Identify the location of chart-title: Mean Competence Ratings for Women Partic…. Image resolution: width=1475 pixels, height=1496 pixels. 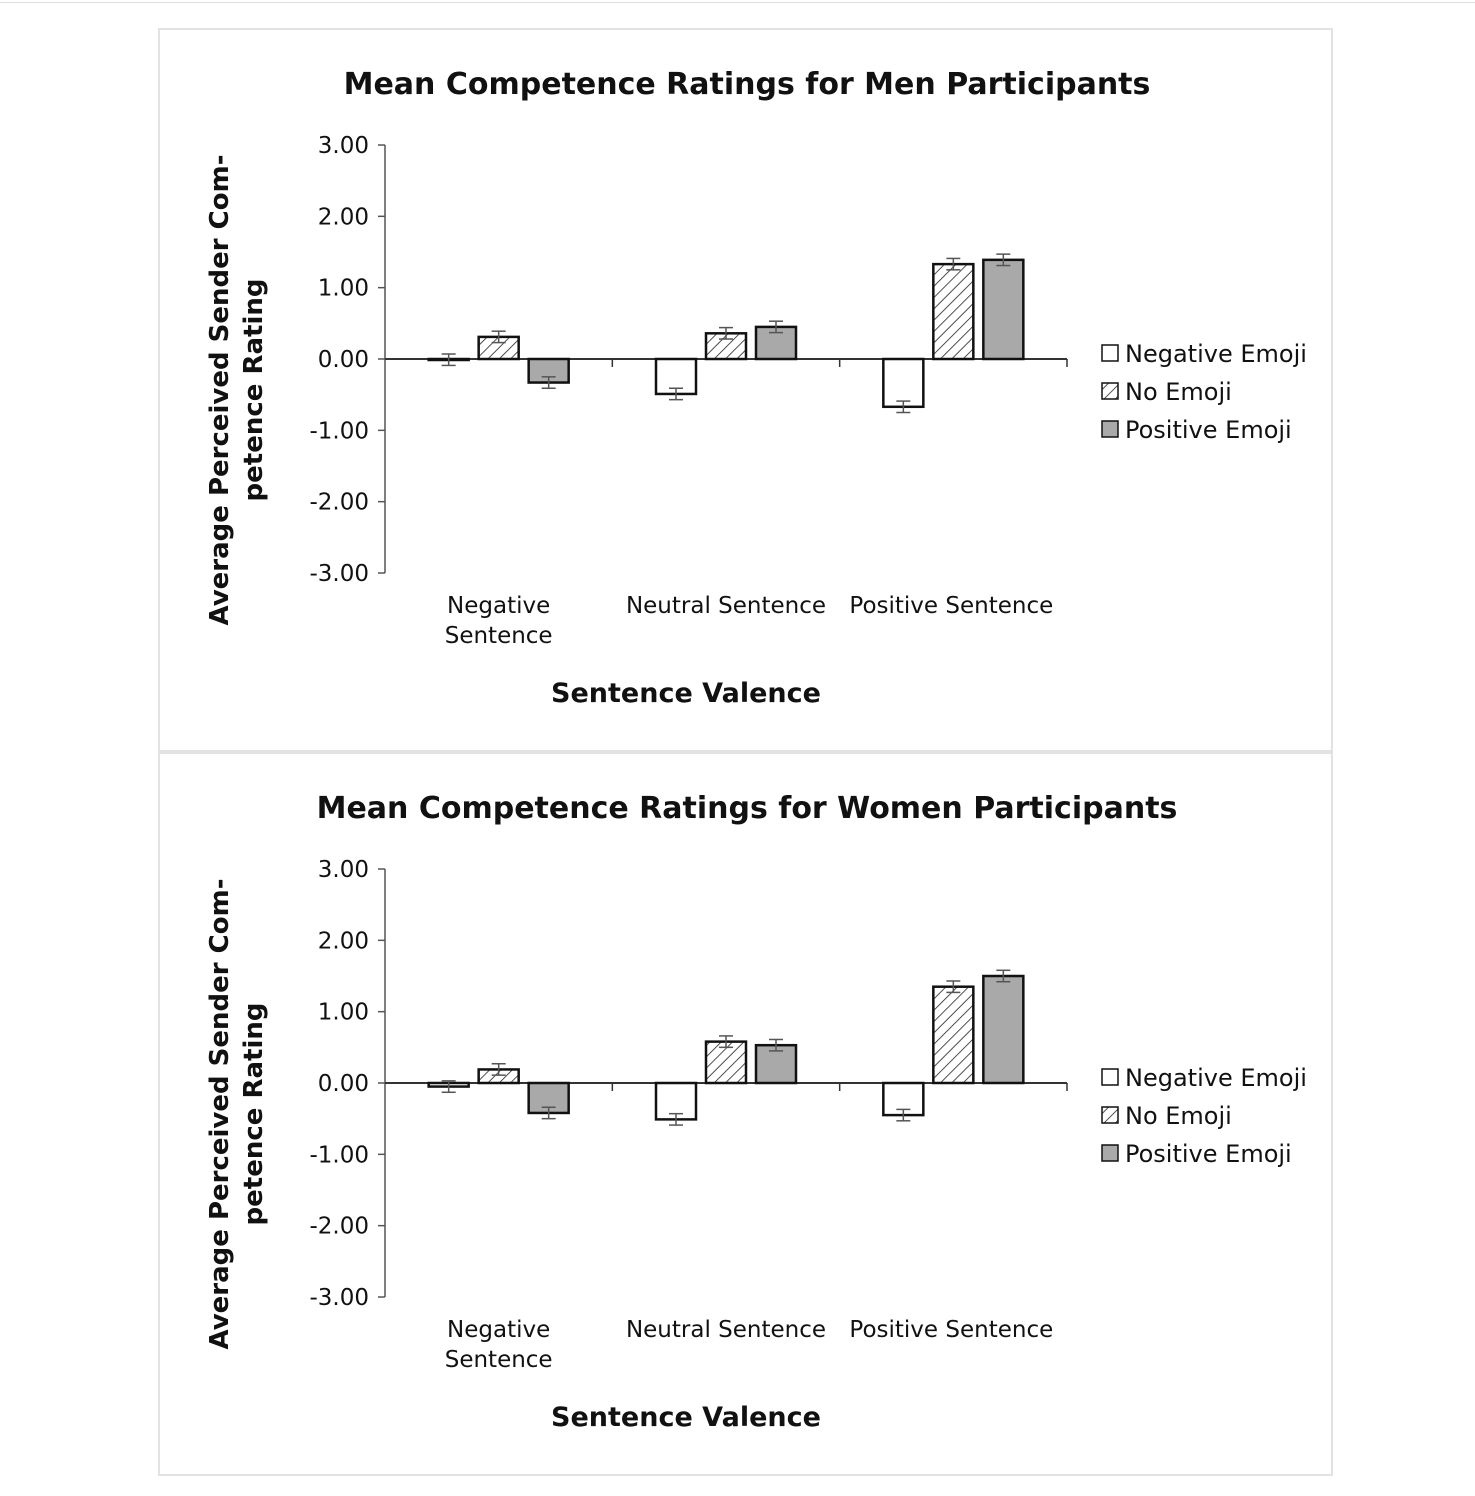
(747, 808).